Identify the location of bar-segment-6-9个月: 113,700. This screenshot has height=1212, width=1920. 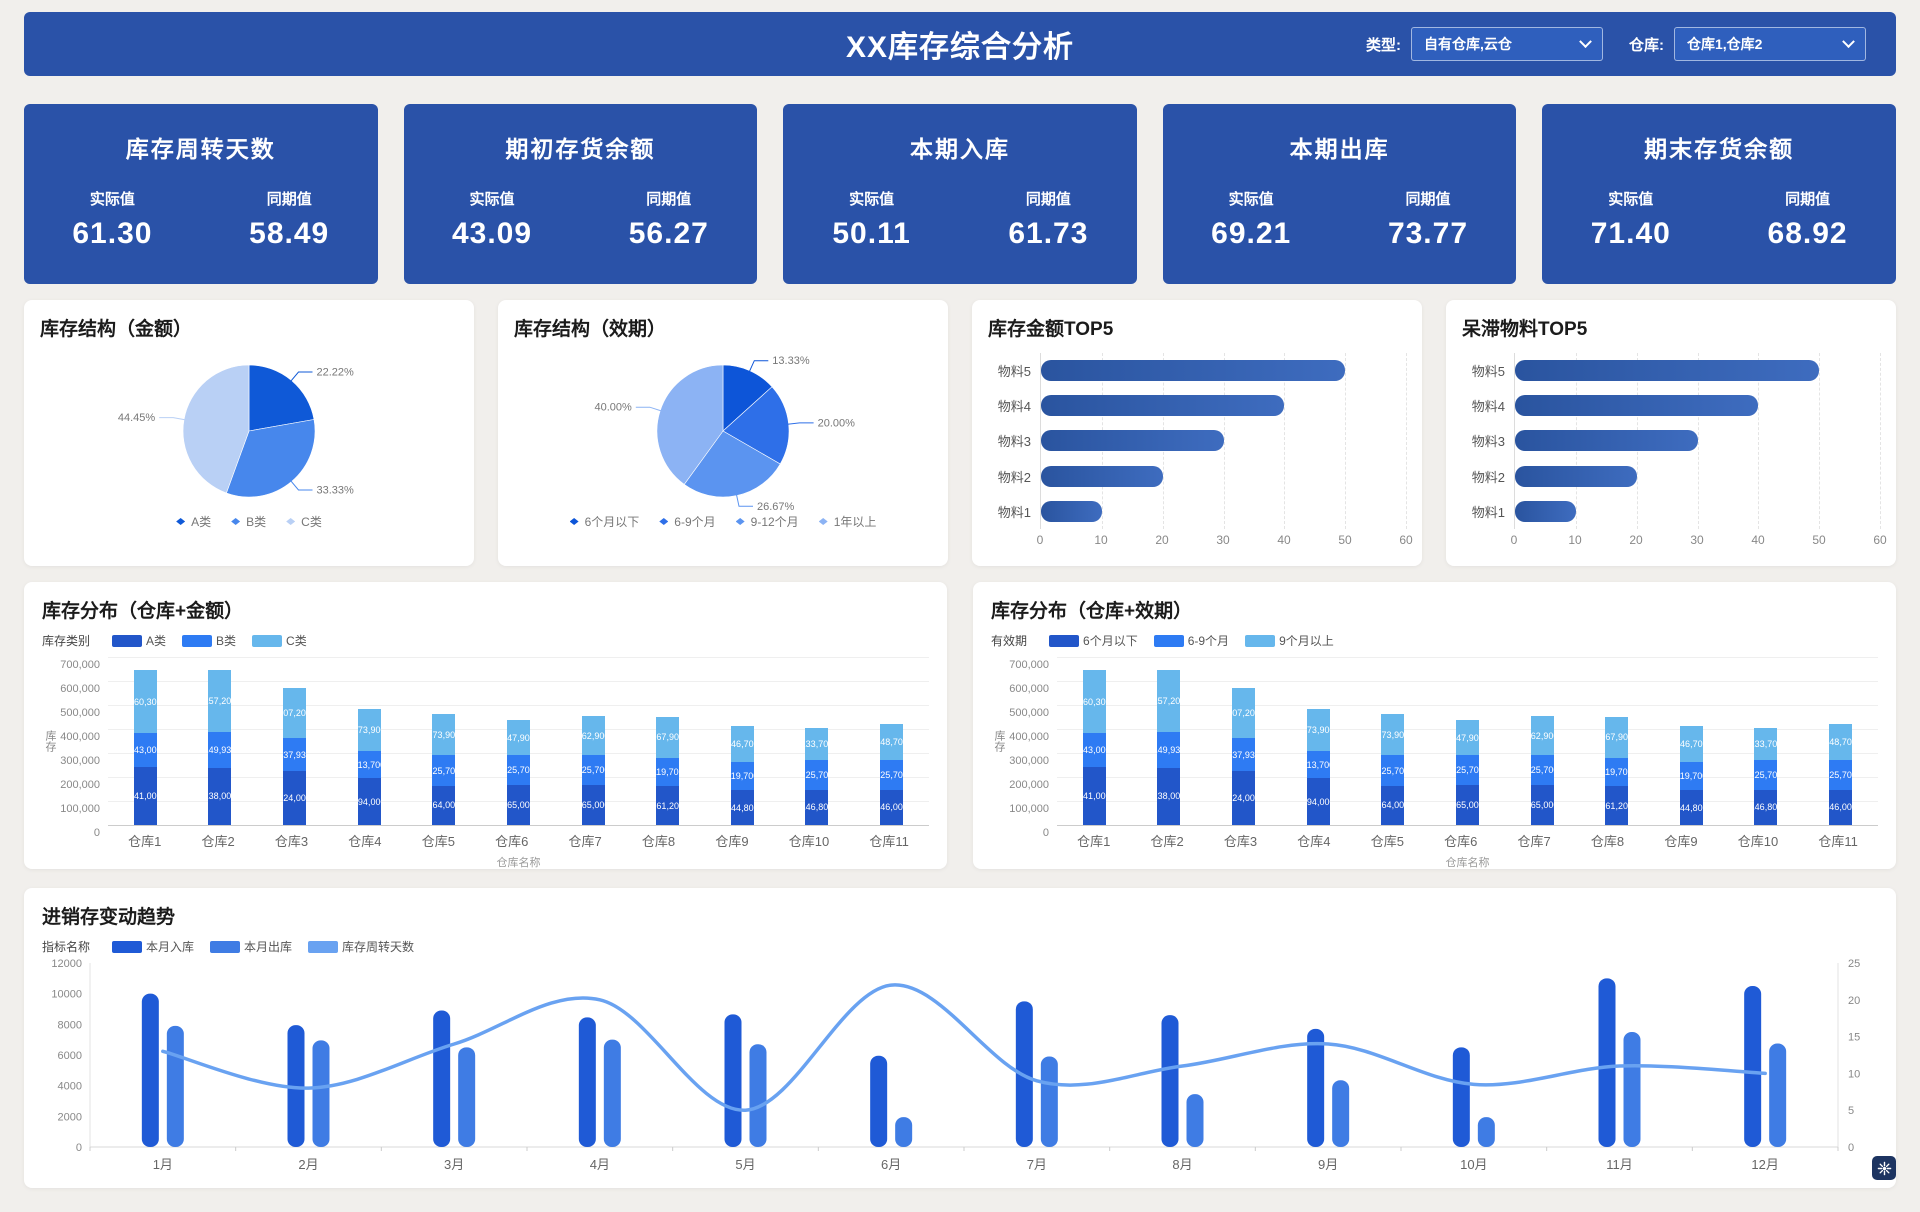
(1318, 764).